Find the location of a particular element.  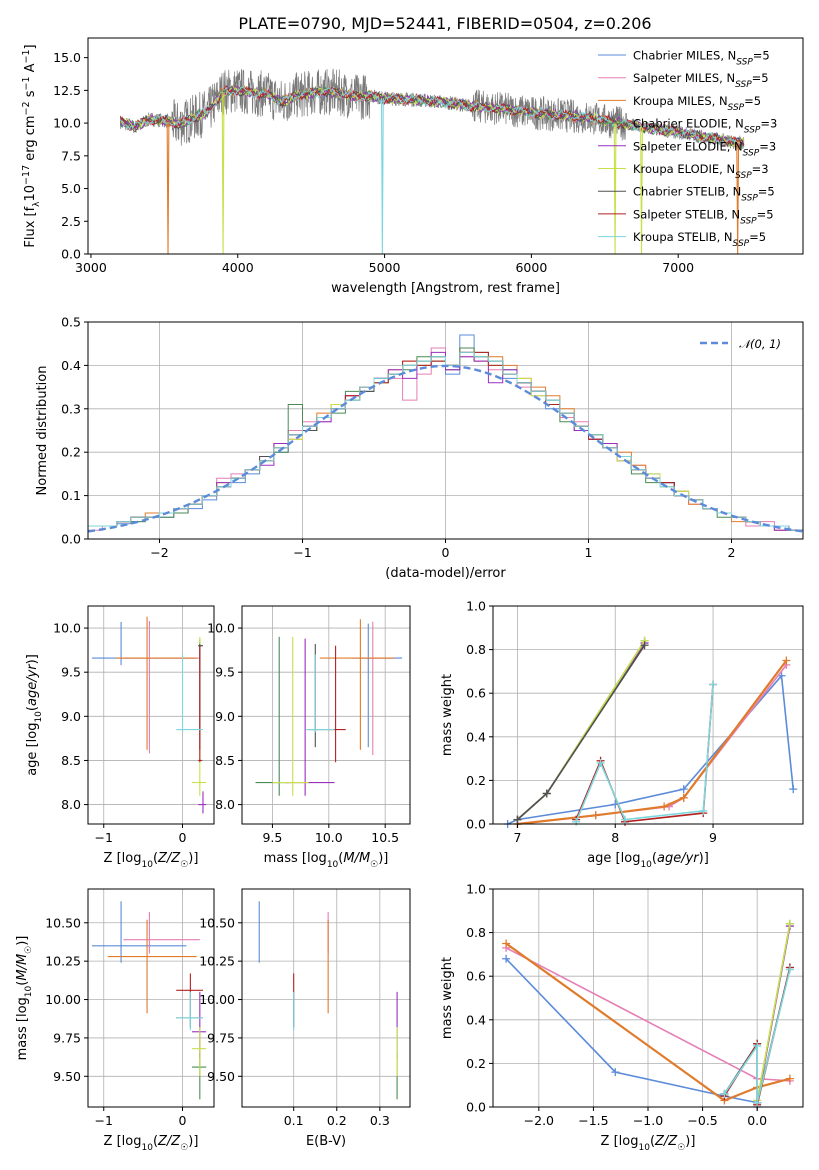

x-tick-label: 0.3 is located at coordinates (380, 1120).